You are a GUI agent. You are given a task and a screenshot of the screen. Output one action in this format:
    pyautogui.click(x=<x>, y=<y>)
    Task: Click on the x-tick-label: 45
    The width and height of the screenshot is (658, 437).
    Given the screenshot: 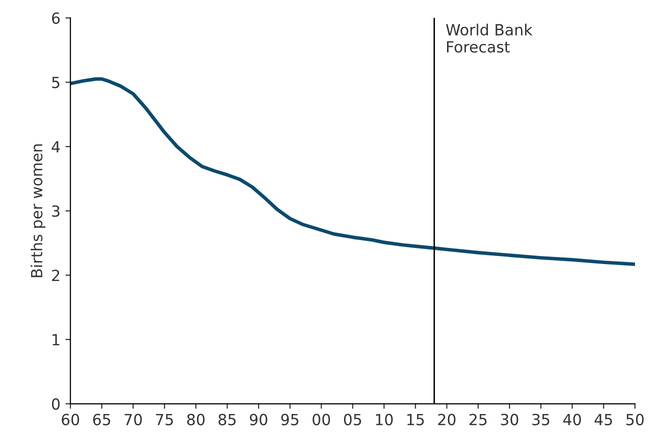 What is the action you would take?
    pyautogui.click(x=603, y=420)
    